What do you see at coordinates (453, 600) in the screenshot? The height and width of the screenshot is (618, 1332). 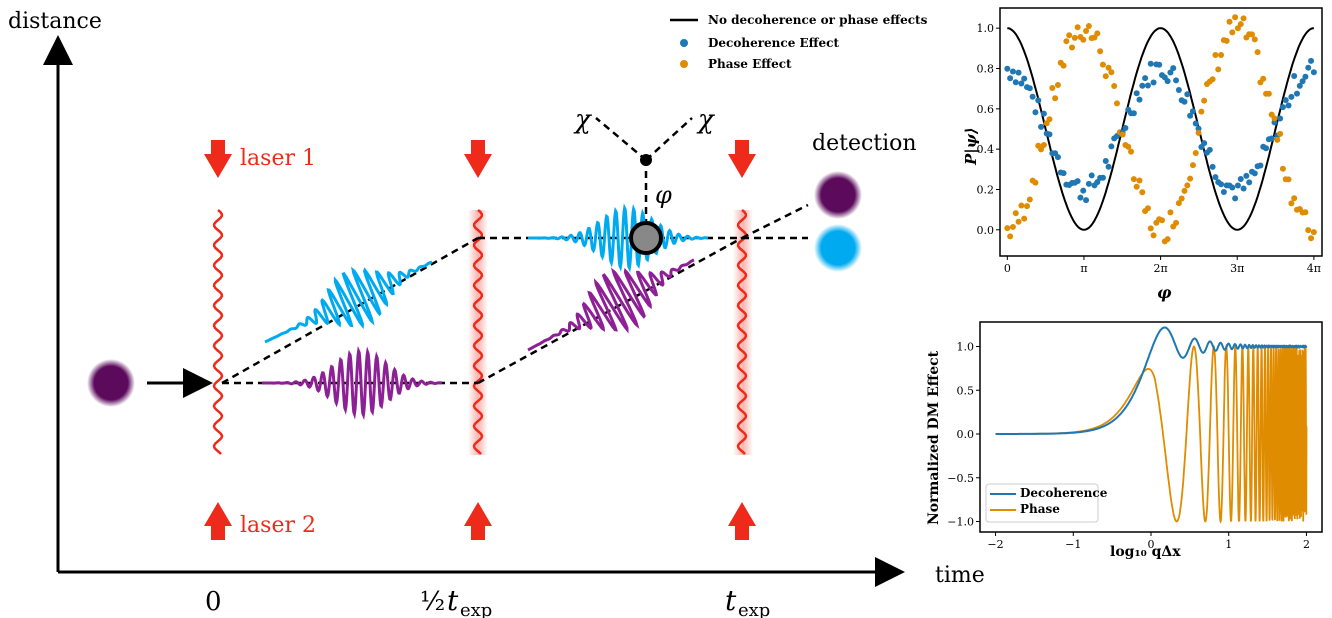 I see `t-half-label: t` at bounding box center [453, 600].